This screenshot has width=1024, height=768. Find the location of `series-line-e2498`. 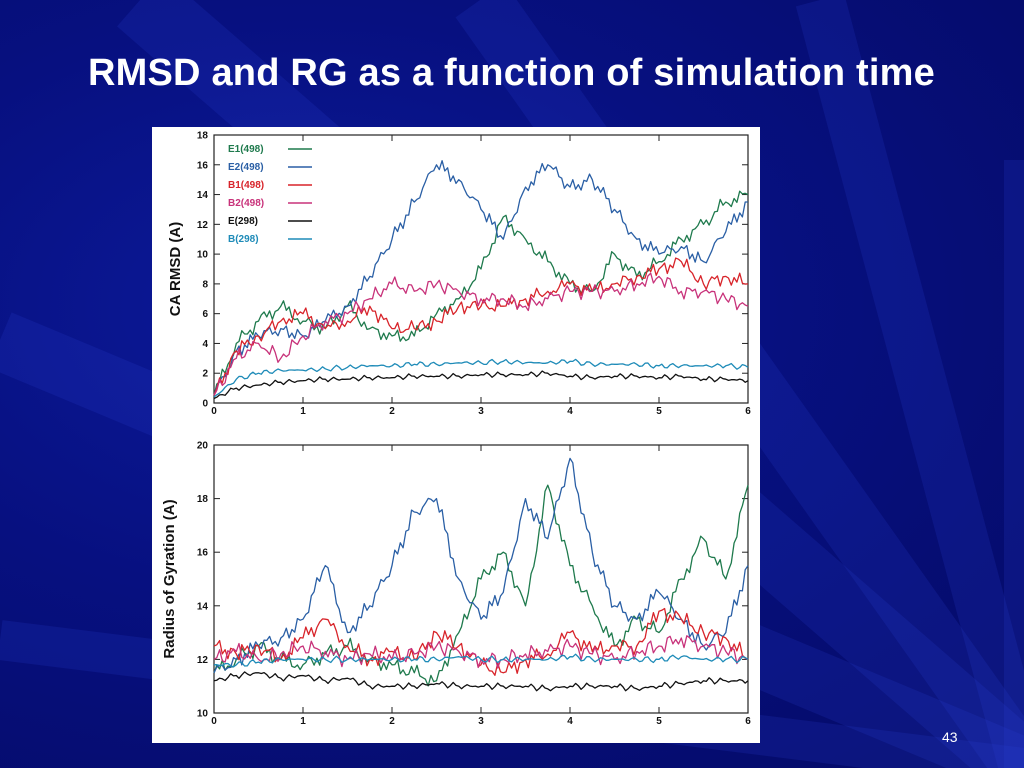

series-line-e2498 is located at coordinates (481, 565).